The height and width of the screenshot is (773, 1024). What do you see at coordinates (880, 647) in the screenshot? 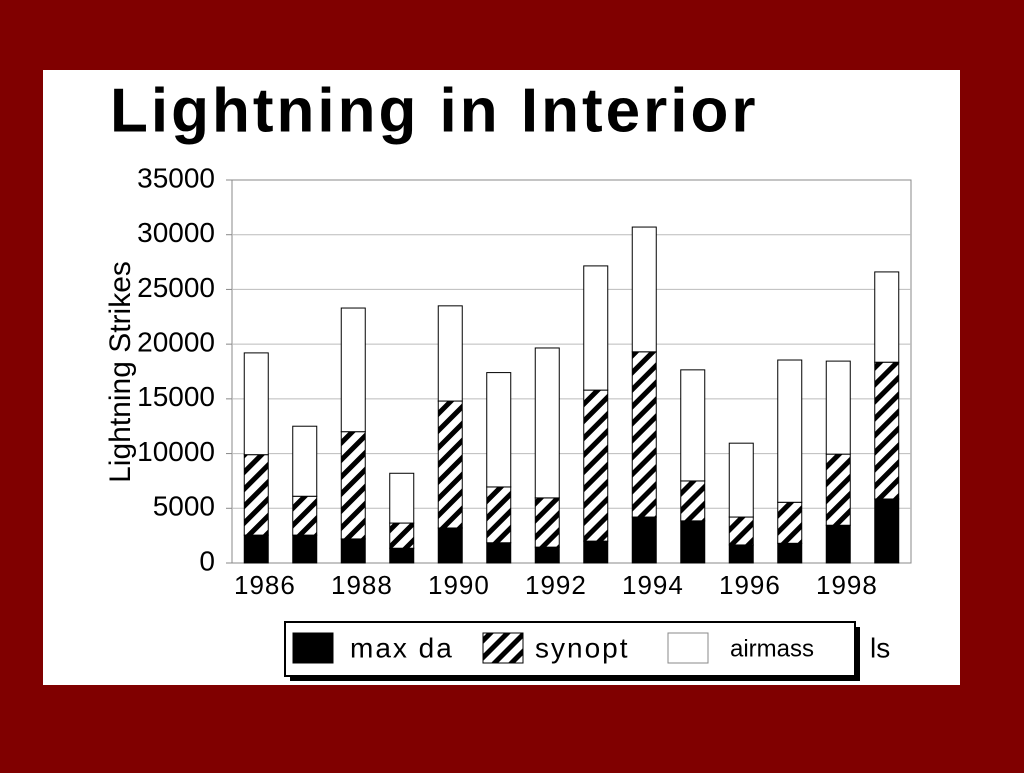
I see `legend-trailing-text: ls` at bounding box center [880, 647].